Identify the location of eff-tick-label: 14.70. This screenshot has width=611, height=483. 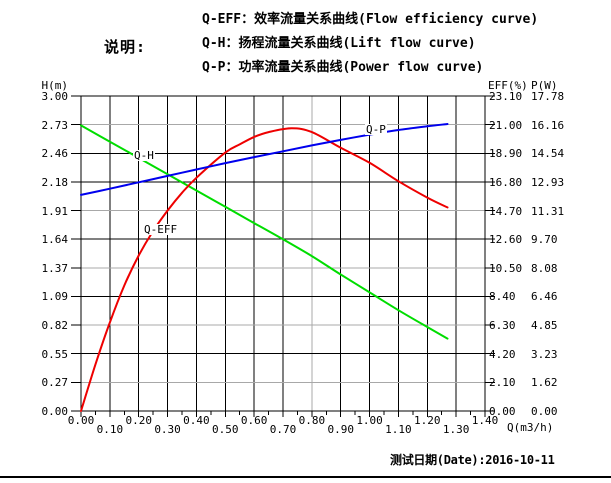
(506, 211).